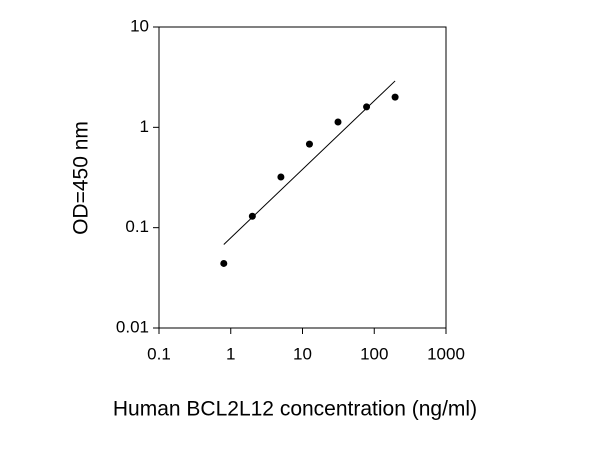 The image size is (591, 456). What do you see at coordinates (295, 409) in the screenshot?
I see `x-axis-label: Human BCL2L12 concentration (ng/ml)` at bounding box center [295, 409].